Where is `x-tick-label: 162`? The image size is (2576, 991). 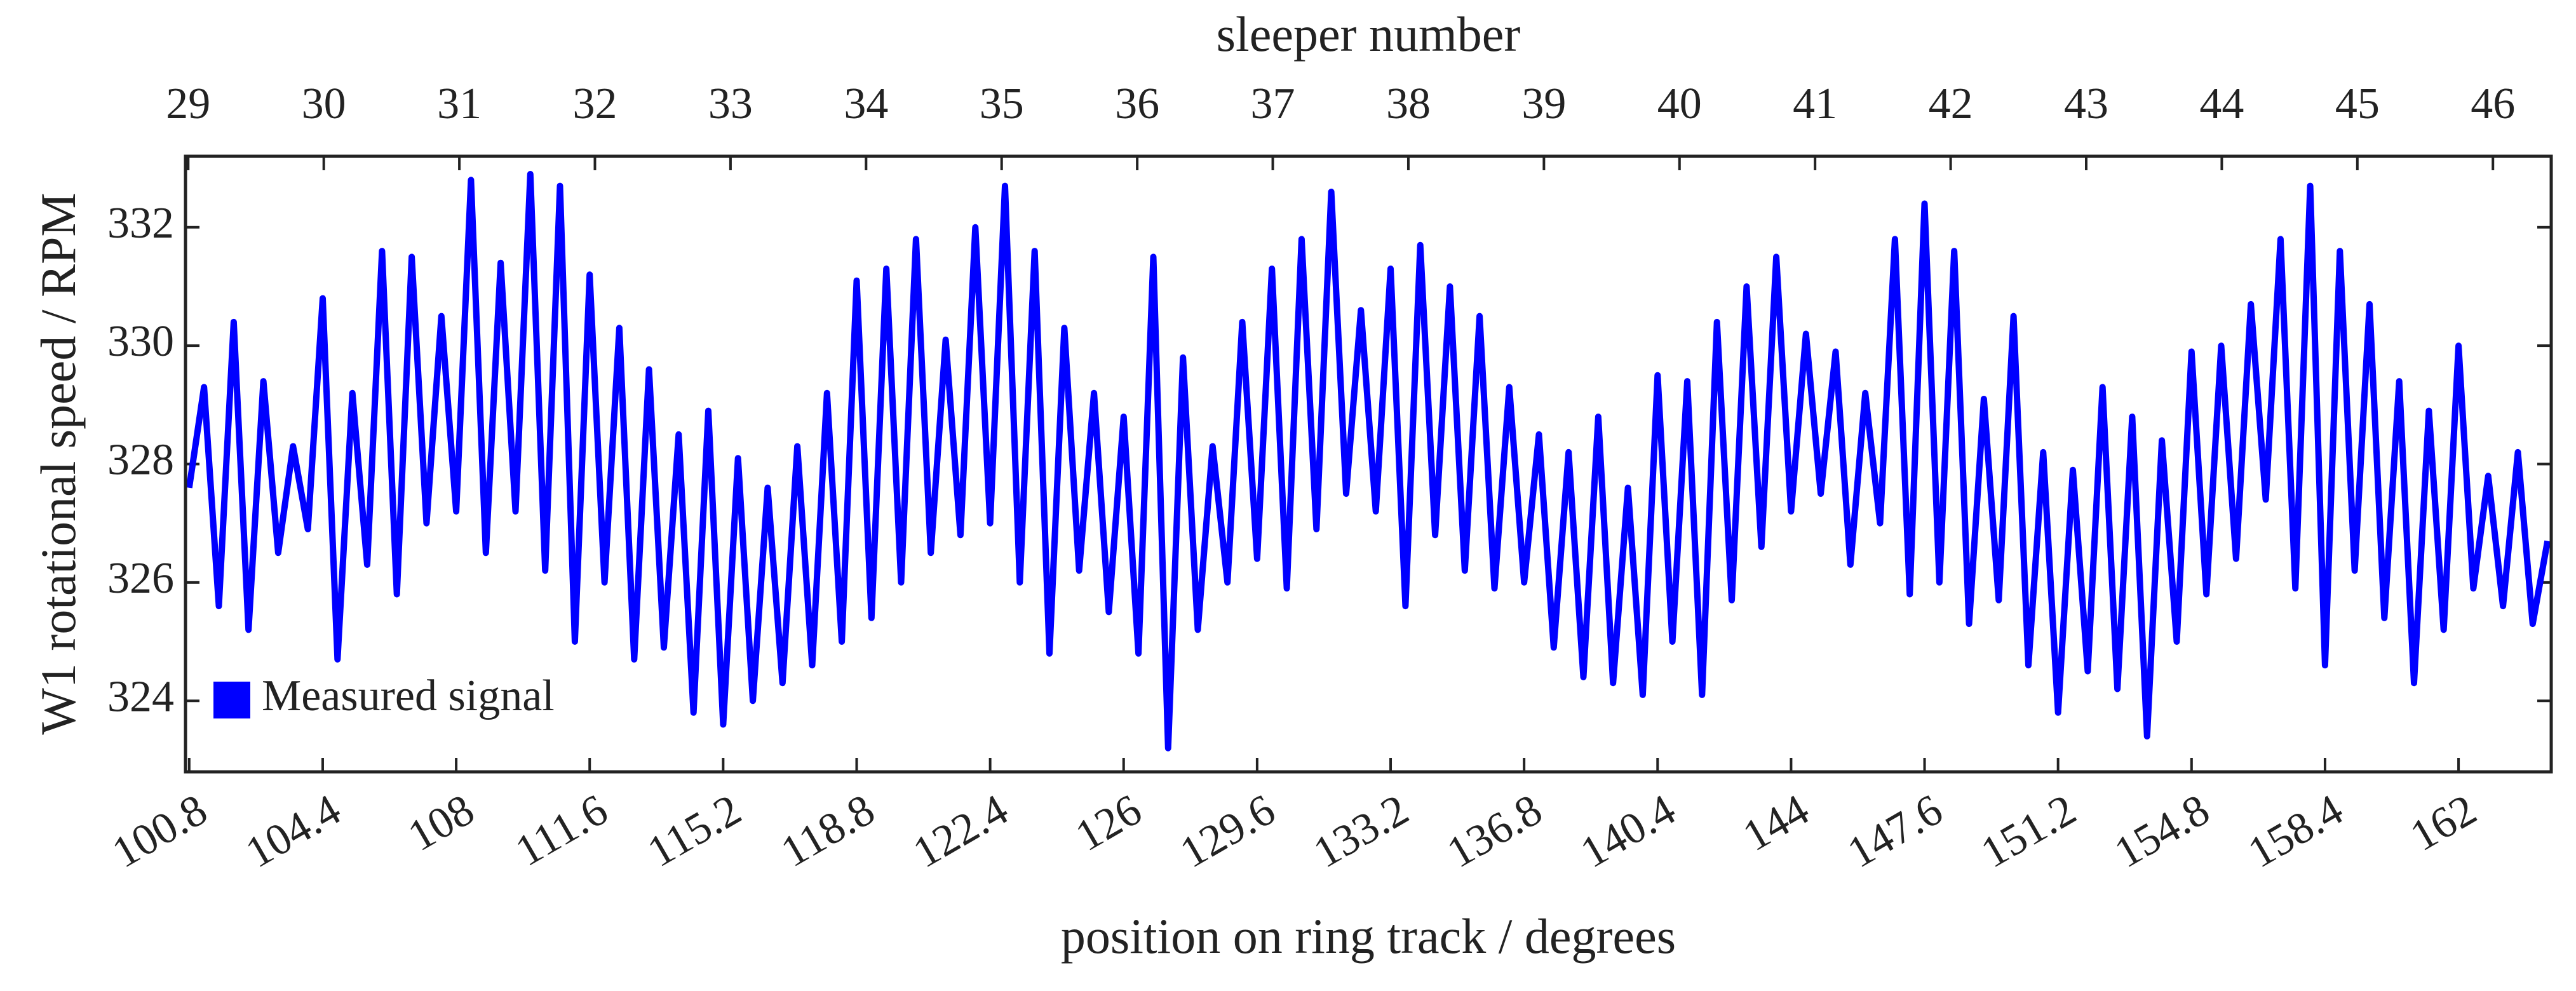
x-tick-label: 162 is located at coordinates (2444, 823).